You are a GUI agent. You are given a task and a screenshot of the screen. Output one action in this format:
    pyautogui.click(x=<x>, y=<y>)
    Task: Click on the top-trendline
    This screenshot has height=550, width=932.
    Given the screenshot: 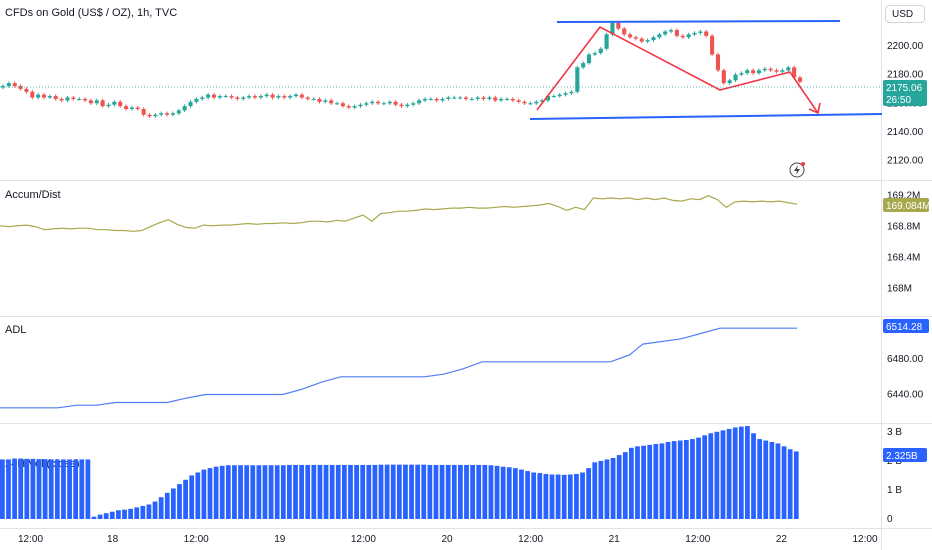 What is the action you would take?
    pyautogui.click(x=698, y=21)
    